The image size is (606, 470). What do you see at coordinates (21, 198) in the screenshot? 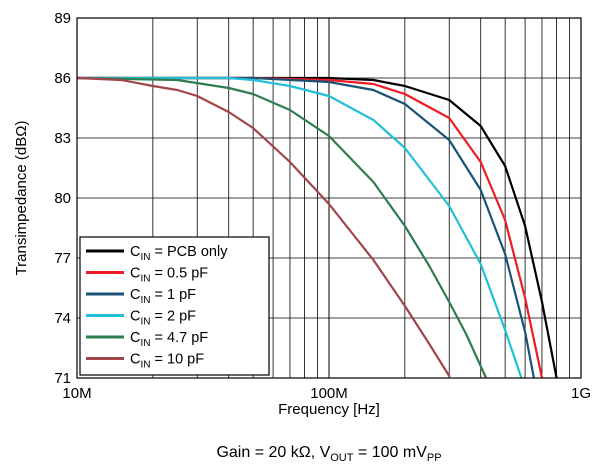
I see `y-axis-label: Transimpedance (dBΩ)` at bounding box center [21, 198].